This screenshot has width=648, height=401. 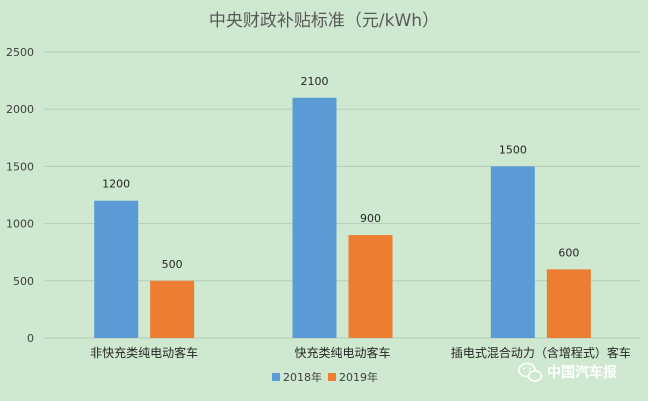 I want to click on data-label: 500, so click(x=172, y=264).